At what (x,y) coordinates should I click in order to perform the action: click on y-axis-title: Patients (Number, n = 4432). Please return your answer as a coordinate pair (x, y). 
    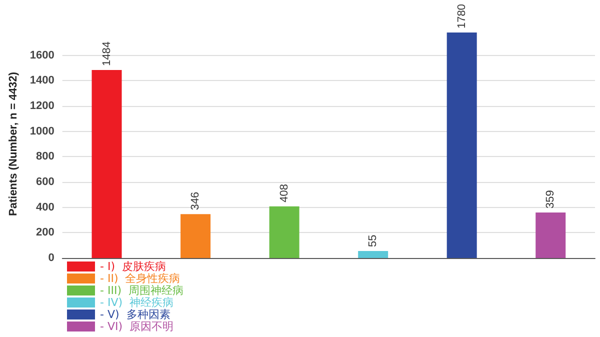
    Looking at the image, I should click on (14, 144).